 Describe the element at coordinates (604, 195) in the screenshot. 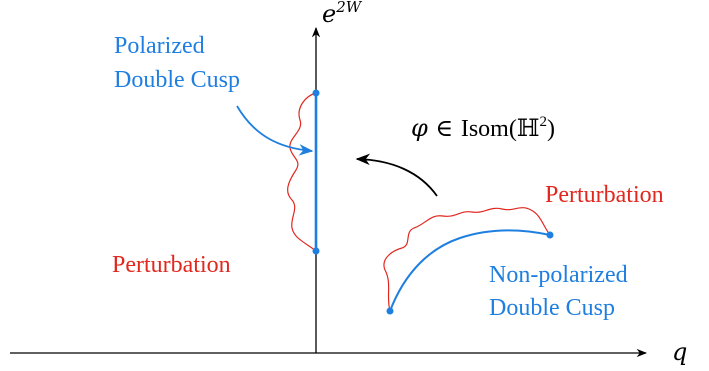

I see `perturbation-right-label: Perturbation` at that location.